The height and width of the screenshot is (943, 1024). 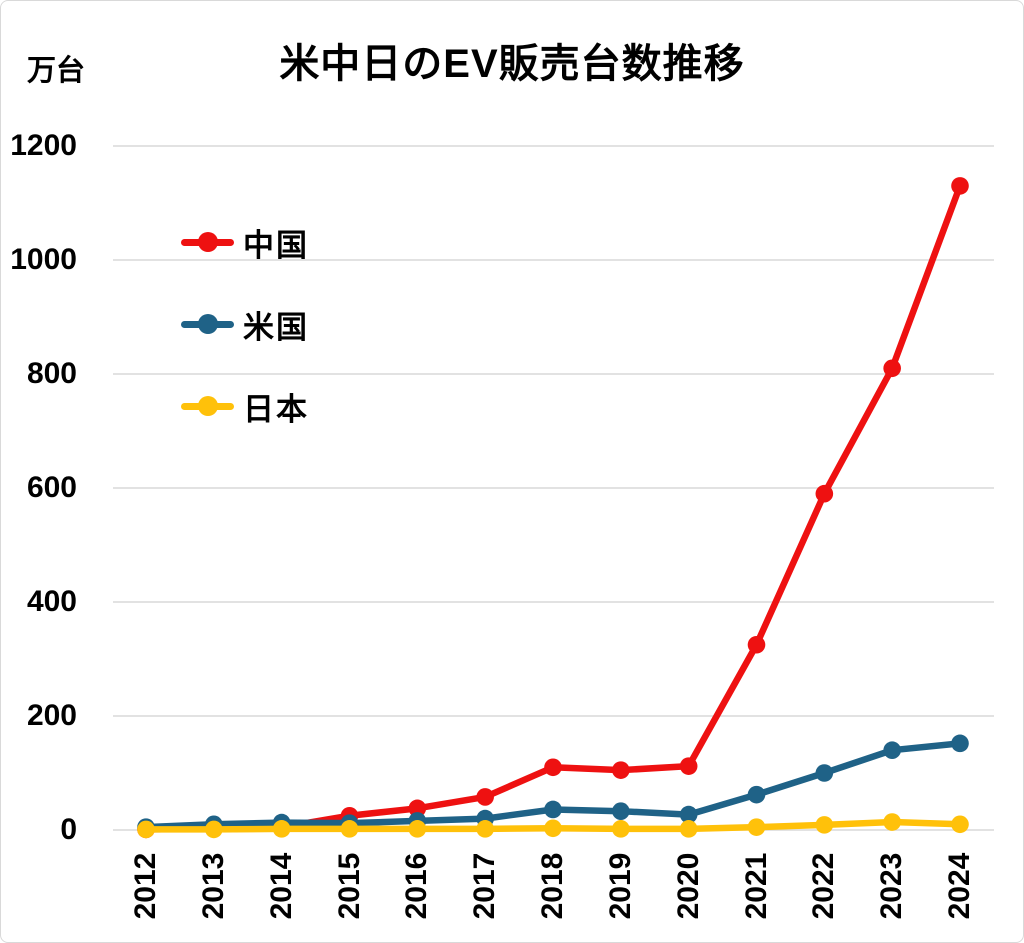 I want to click on legend-label: 米国, so click(x=276, y=327).